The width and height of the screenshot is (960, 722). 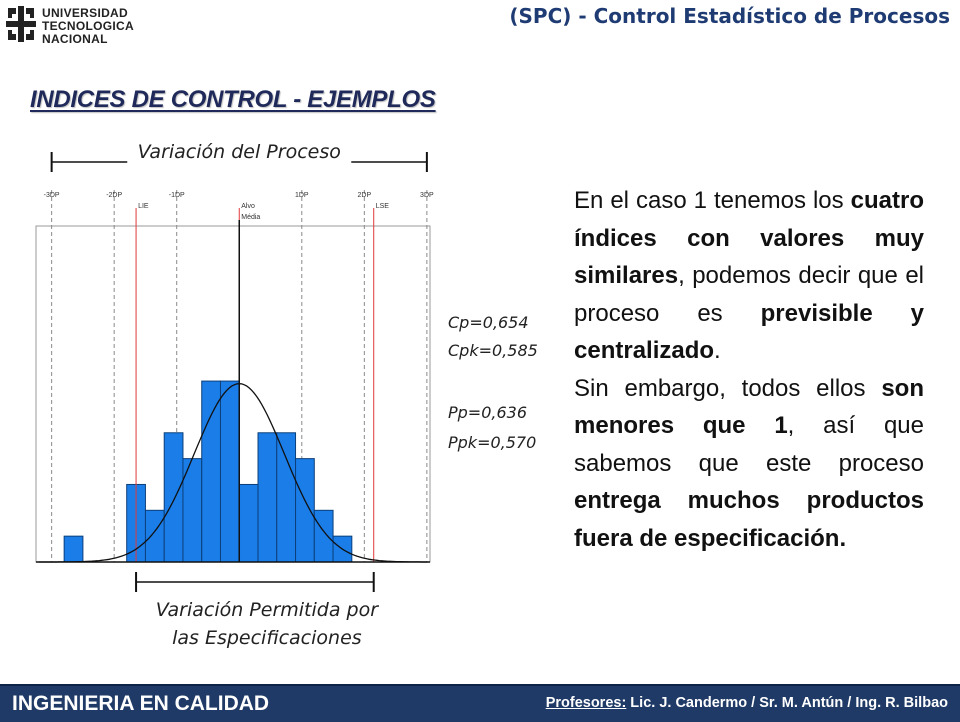 I want to click on sd-tick-label: -2DP, so click(x=114, y=195).